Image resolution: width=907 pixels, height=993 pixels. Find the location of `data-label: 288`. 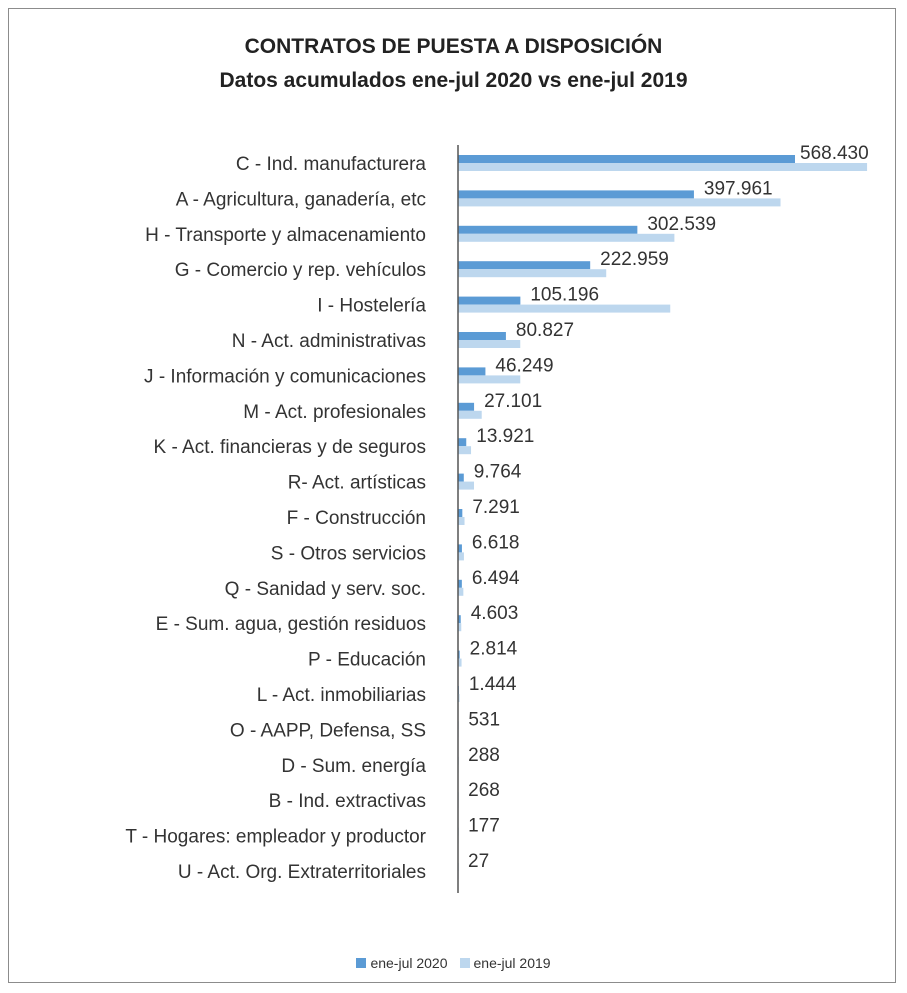

data-label: 288 is located at coordinates (484, 755).